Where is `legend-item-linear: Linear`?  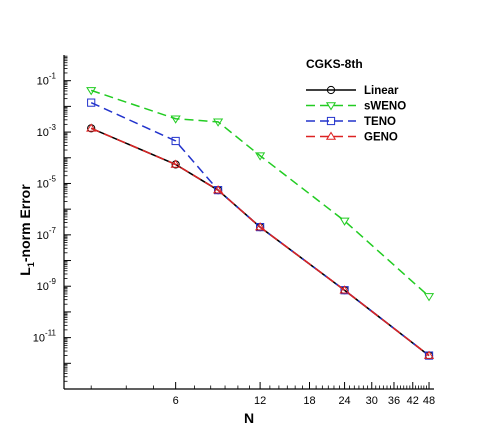
legend-item-linear: Linear is located at coordinates (352, 91).